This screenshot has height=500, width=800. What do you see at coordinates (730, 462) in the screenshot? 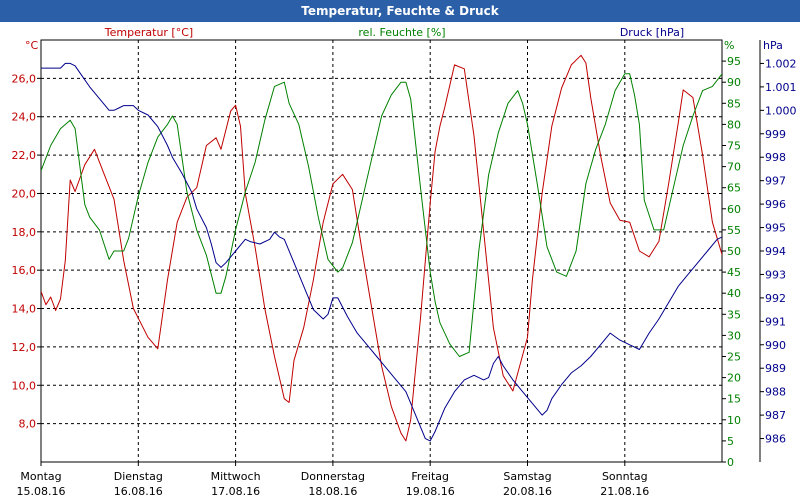
I see `humidity-tick-label: 0` at bounding box center [730, 462].